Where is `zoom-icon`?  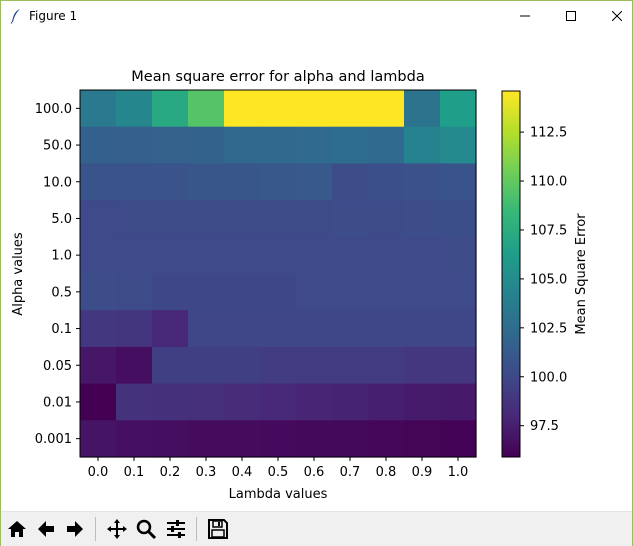
zoom-icon is located at coordinates (146, 529).